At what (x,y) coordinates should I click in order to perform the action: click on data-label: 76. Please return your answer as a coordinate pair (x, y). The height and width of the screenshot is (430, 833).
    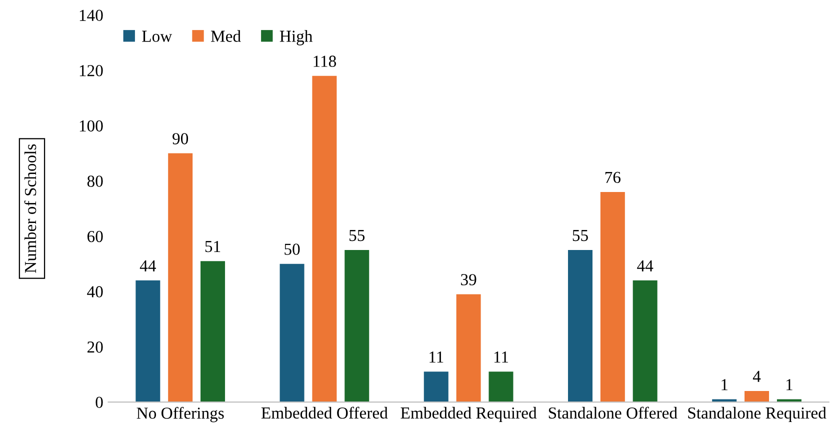
    Looking at the image, I should click on (613, 178).